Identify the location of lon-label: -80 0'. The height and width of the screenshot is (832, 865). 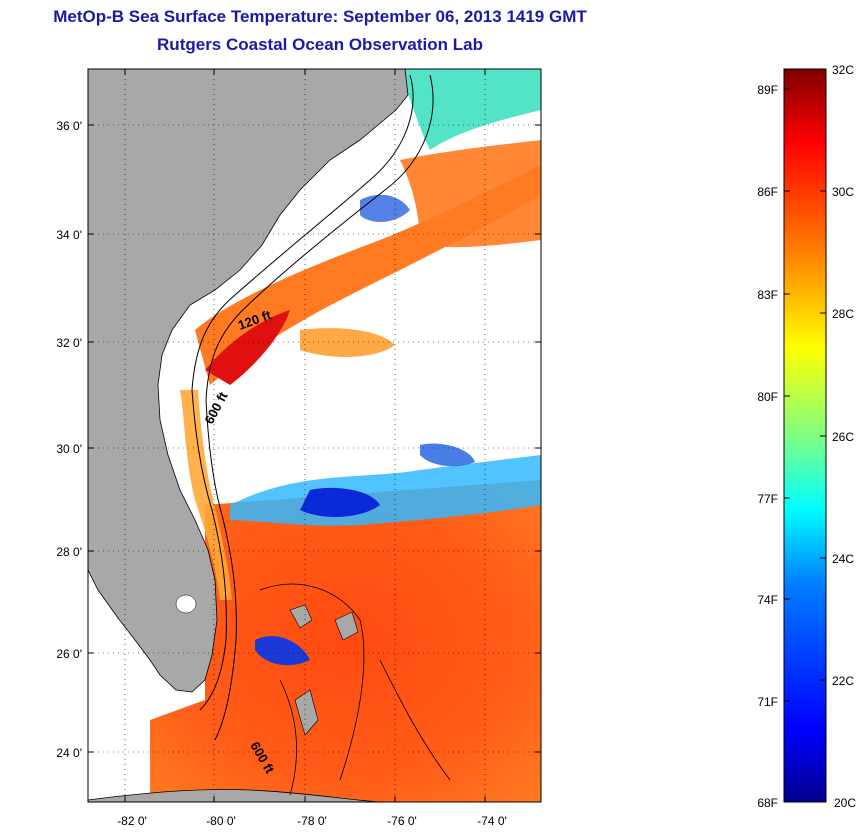
(221, 821).